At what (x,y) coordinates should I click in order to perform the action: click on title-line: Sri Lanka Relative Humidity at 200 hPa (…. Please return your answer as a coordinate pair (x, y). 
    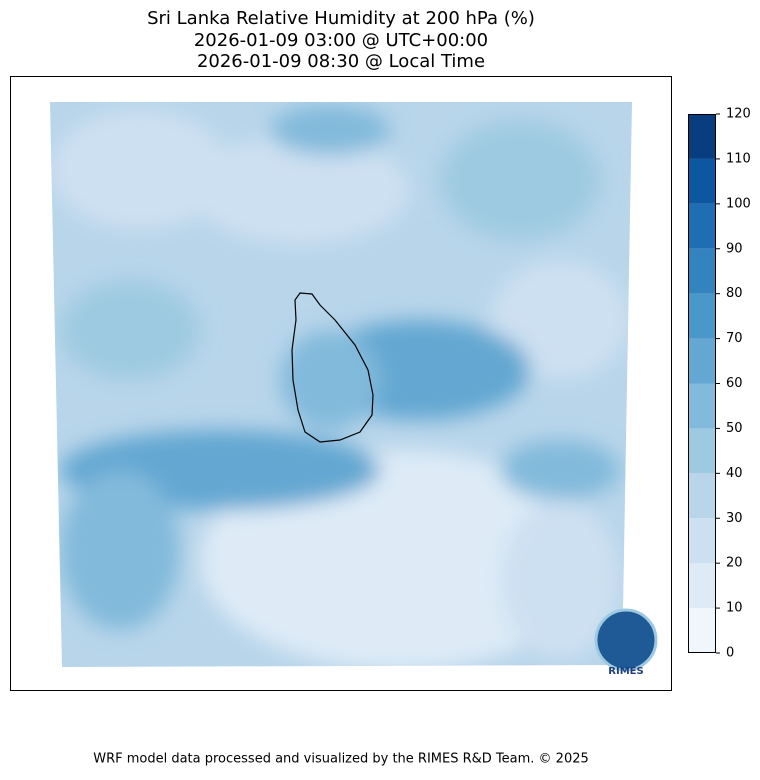
    Looking at the image, I should click on (341, 18).